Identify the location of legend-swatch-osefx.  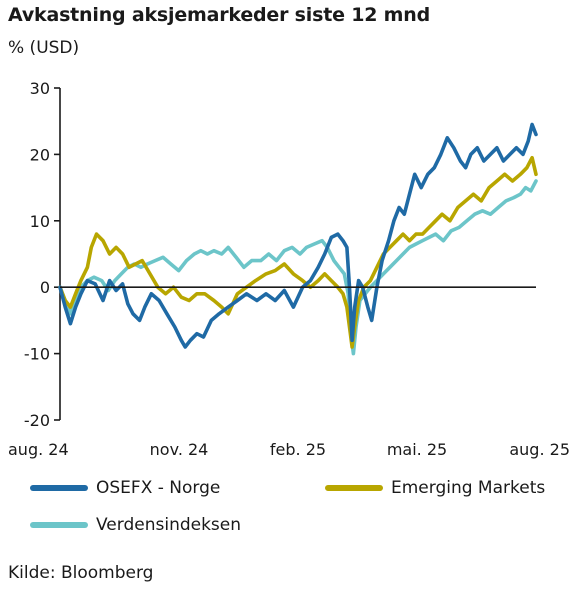
(59, 488).